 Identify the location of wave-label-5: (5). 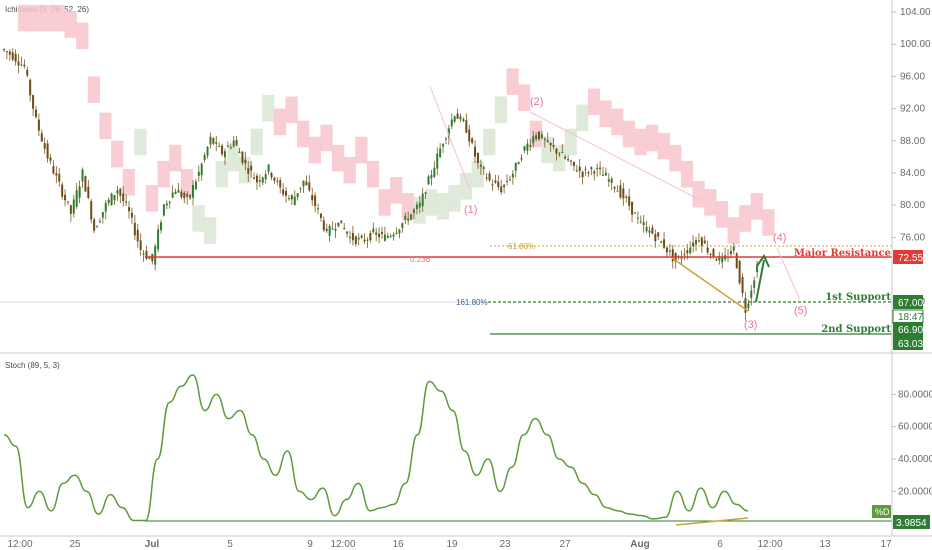
(800, 311).